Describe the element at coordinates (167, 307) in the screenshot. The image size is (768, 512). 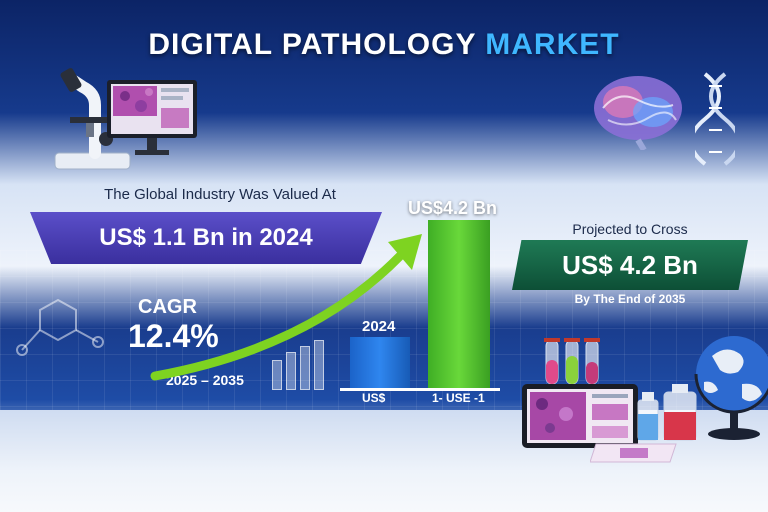
I see `cagr-label: CAGR` at that location.